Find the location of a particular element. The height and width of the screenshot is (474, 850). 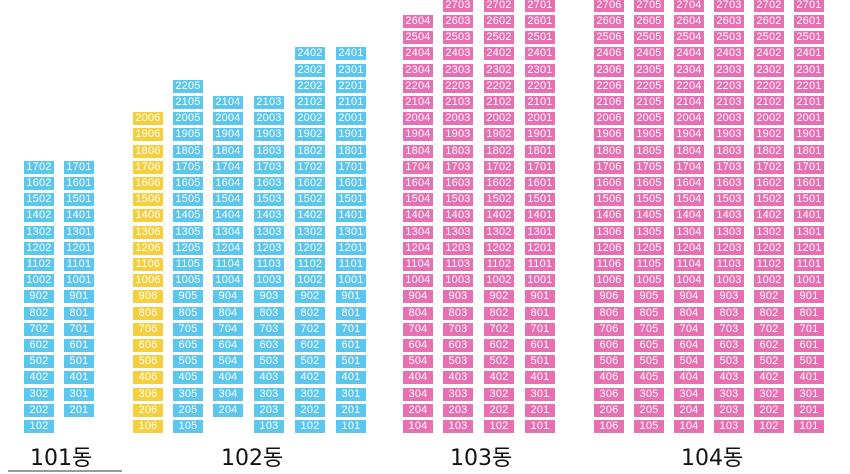

unit-1806: 1806 is located at coordinates (609, 151).